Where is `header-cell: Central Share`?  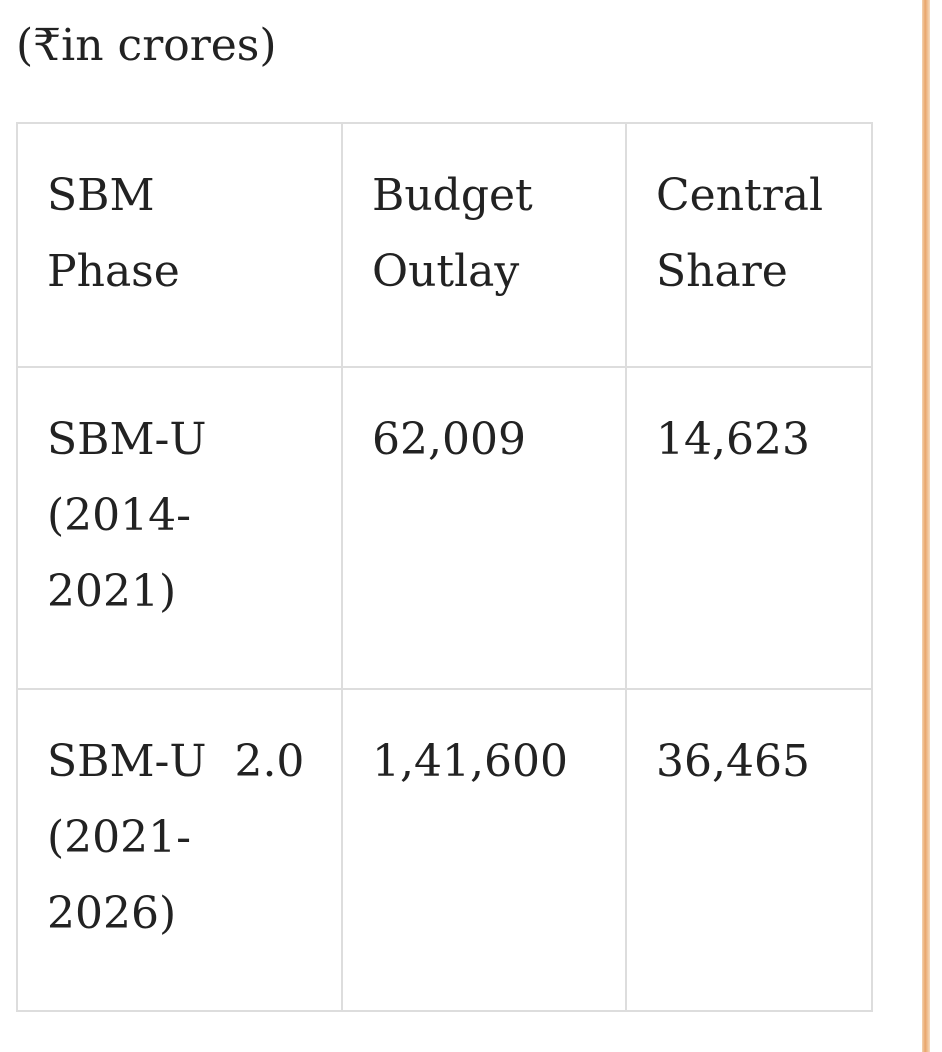 header-cell: Central Share is located at coordinates (749, 245).